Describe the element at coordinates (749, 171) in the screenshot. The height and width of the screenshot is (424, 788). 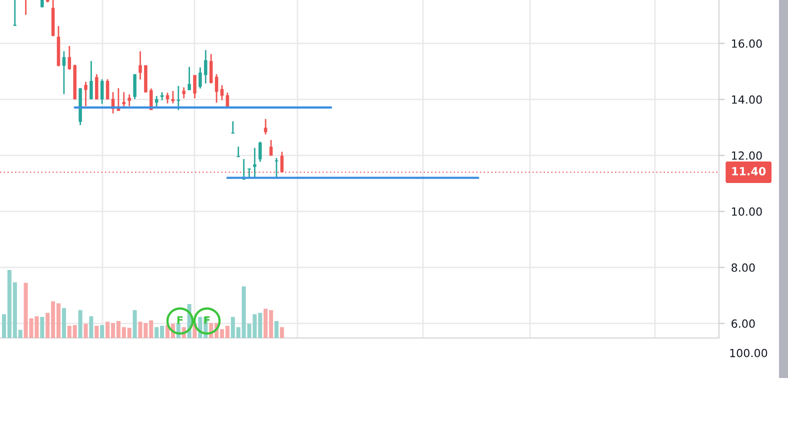
I see `ref-line-label: 11.40` at that location.